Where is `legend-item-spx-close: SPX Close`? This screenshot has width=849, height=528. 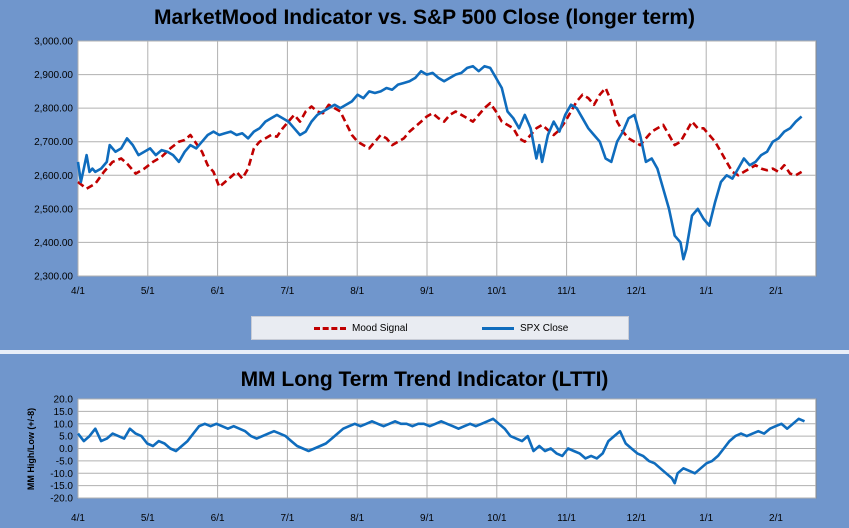 legend-item-spx-close: SPX Close is located at coordinates (525, 328).